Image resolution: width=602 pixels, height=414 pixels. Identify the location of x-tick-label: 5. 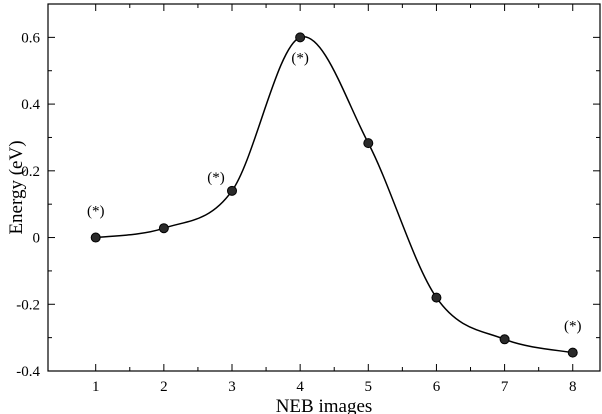
(369, 387).